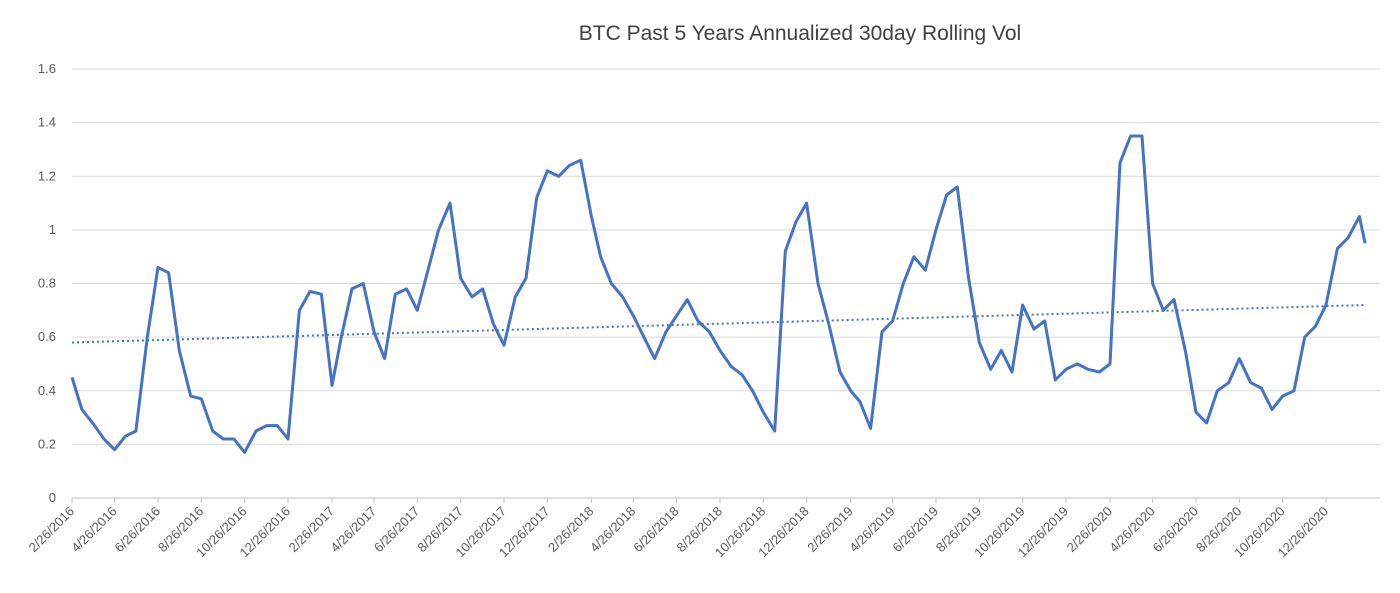 The image size is (1400, 593). I want to click on y-tick-label: 0.8, so click(47, 283).